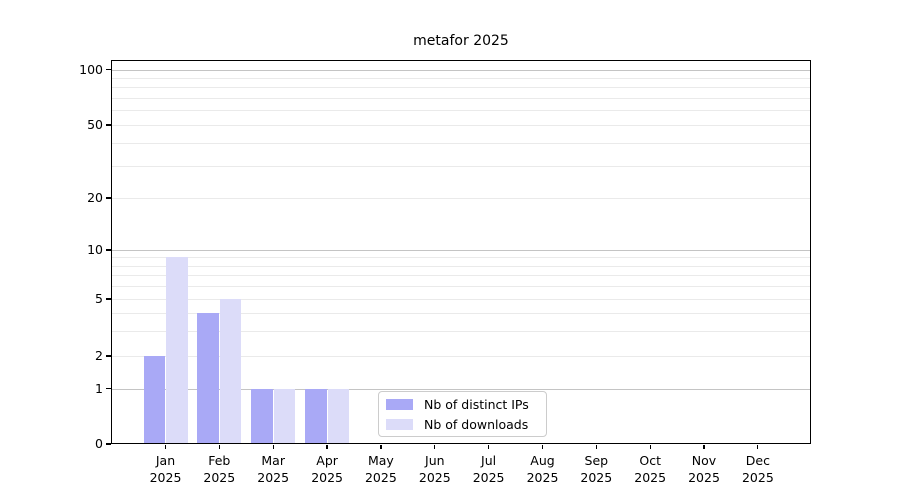 The height and width of the screenshot is (500, 900). What do you see at coordinates (476, 404) in the screenshot?
I see `legend-label: Nb of distinct IPs` at bounding box center [476, 404].